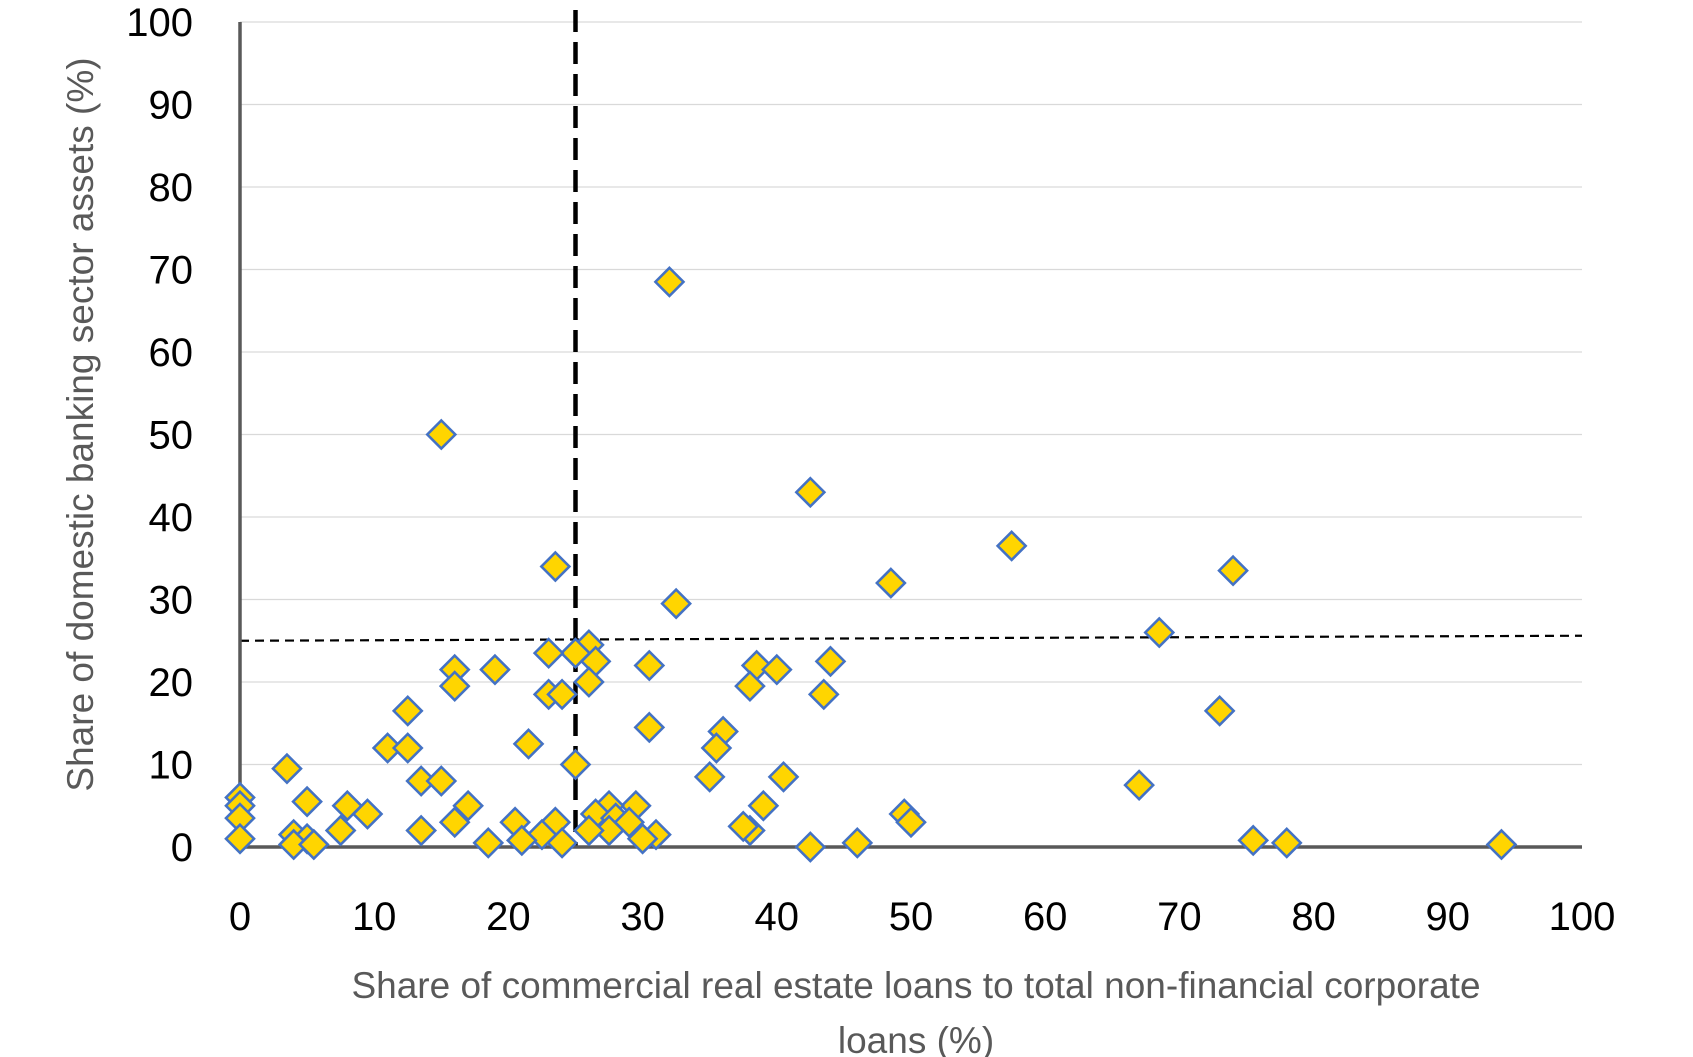 Image resolution: width=1693 pixels, height=1057 pixels. Describe the element at coordinates (508, 917) in the screenshot. I see `x-tick-label: 20` at that location.